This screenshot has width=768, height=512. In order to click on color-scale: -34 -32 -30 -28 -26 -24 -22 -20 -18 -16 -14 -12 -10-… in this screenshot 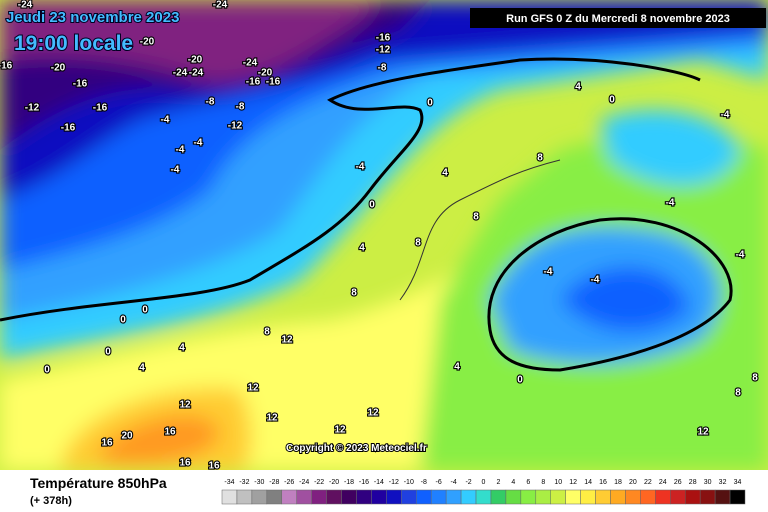, I will do `click(483, 492)`.